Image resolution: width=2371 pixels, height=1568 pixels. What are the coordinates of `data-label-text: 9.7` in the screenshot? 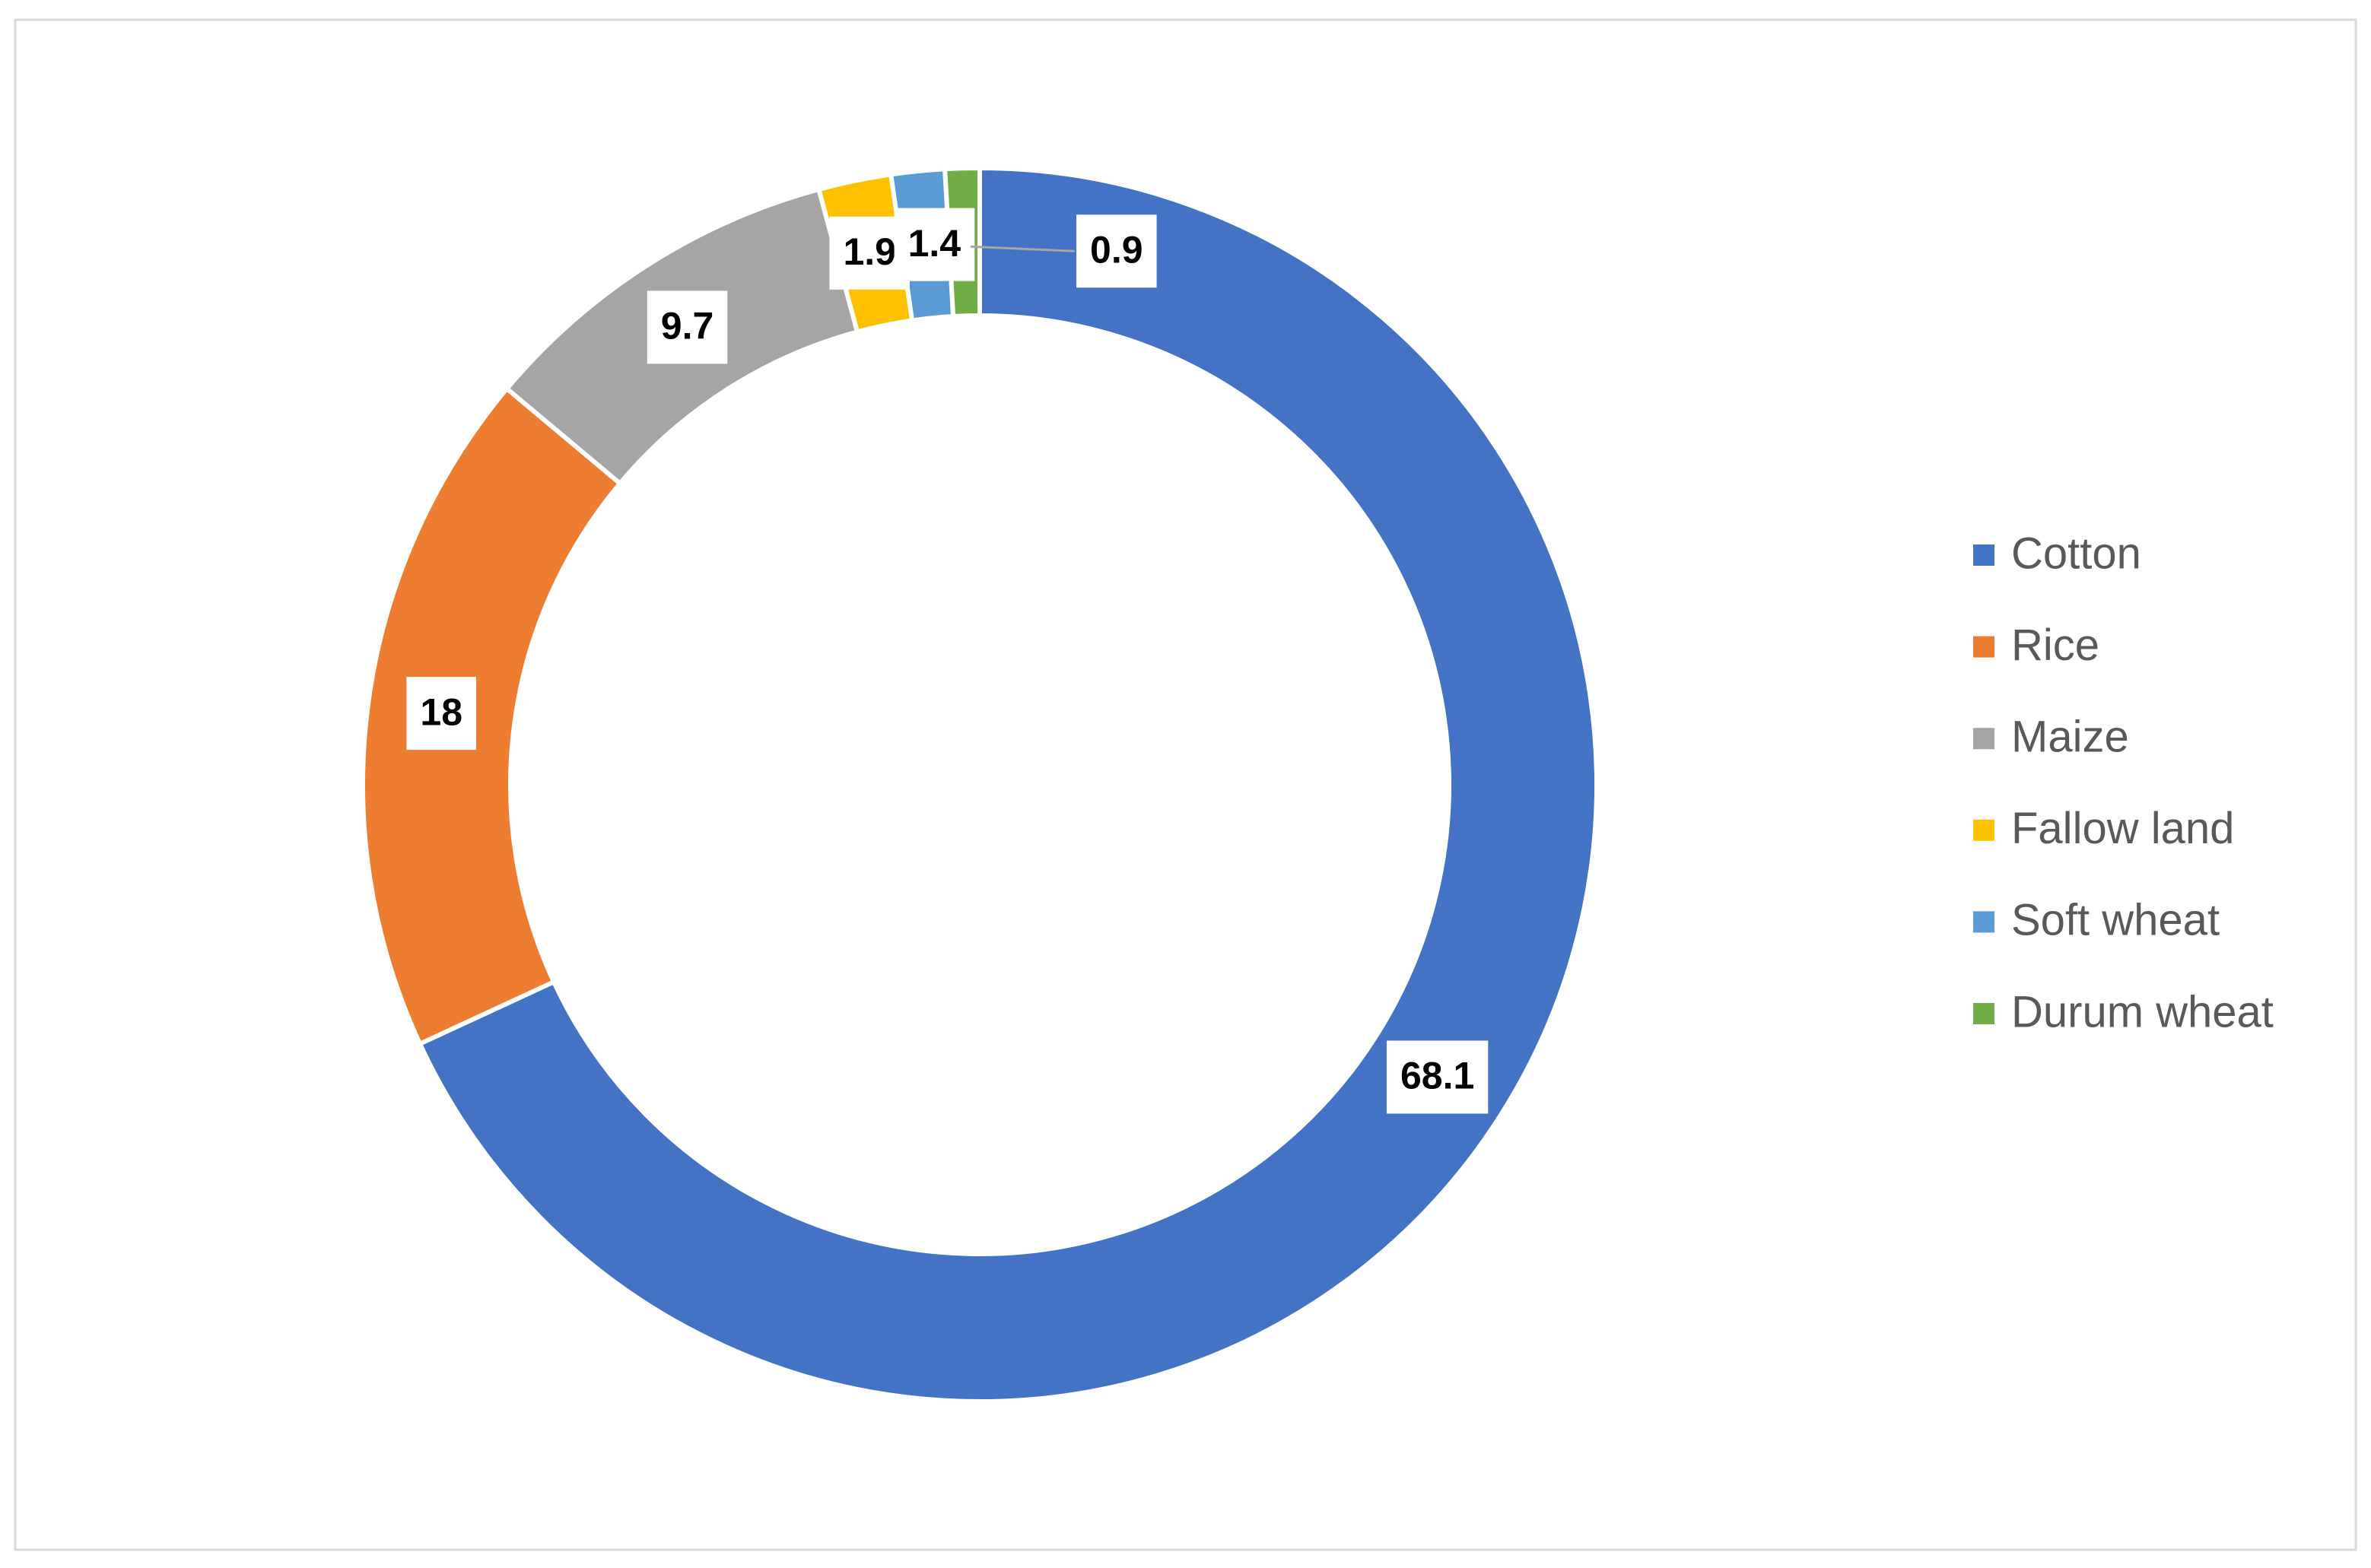 It's located at (688, 327).